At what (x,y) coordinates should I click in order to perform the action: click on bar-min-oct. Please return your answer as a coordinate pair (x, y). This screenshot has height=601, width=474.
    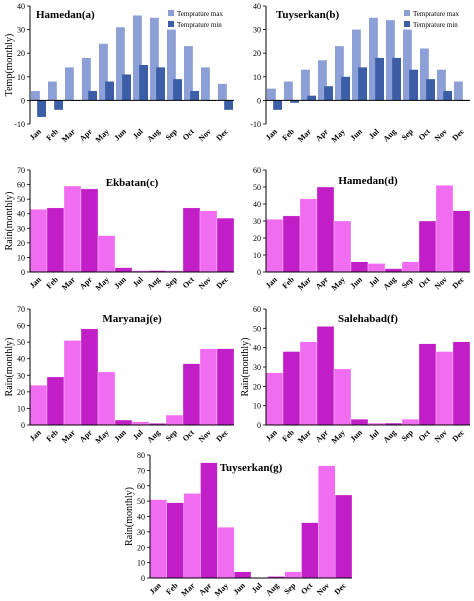
    Looking at the image, I should click on (195, 95).